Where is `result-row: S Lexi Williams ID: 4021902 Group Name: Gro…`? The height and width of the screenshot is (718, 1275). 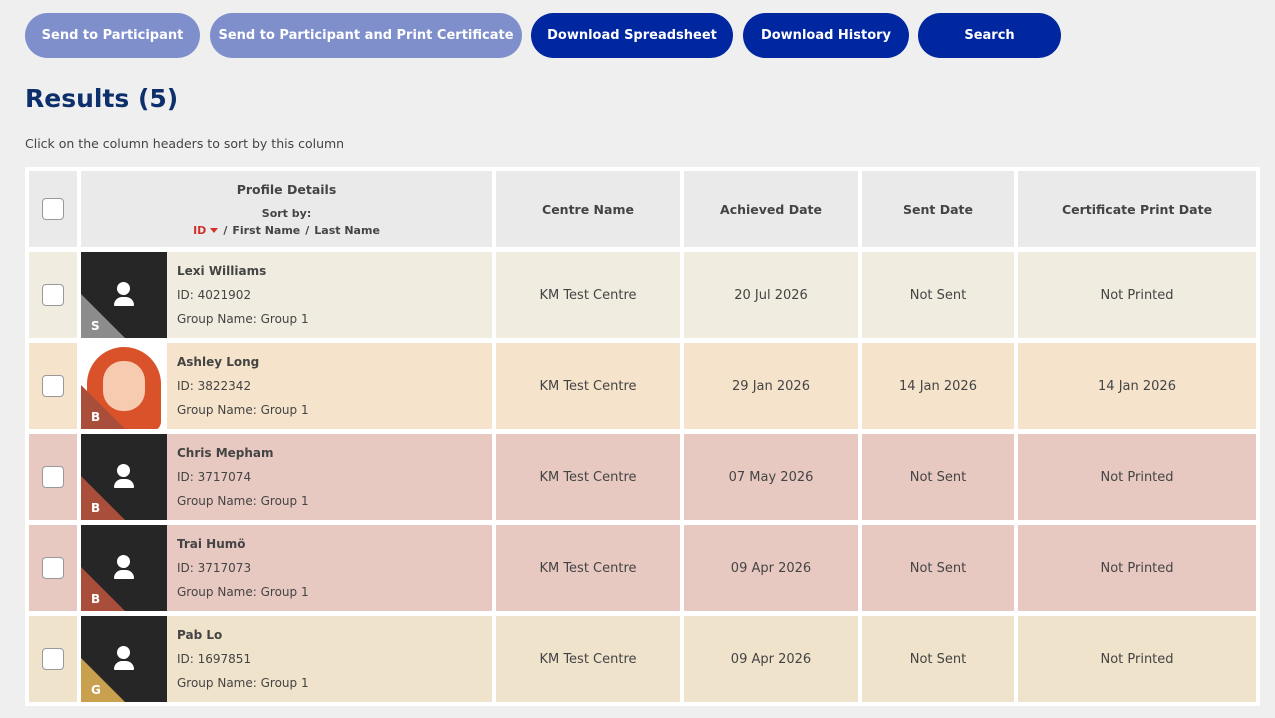 result-row: S Lexi Williams ID: 4021902 Group Name: Gro… is located at coordinates (642, 295).